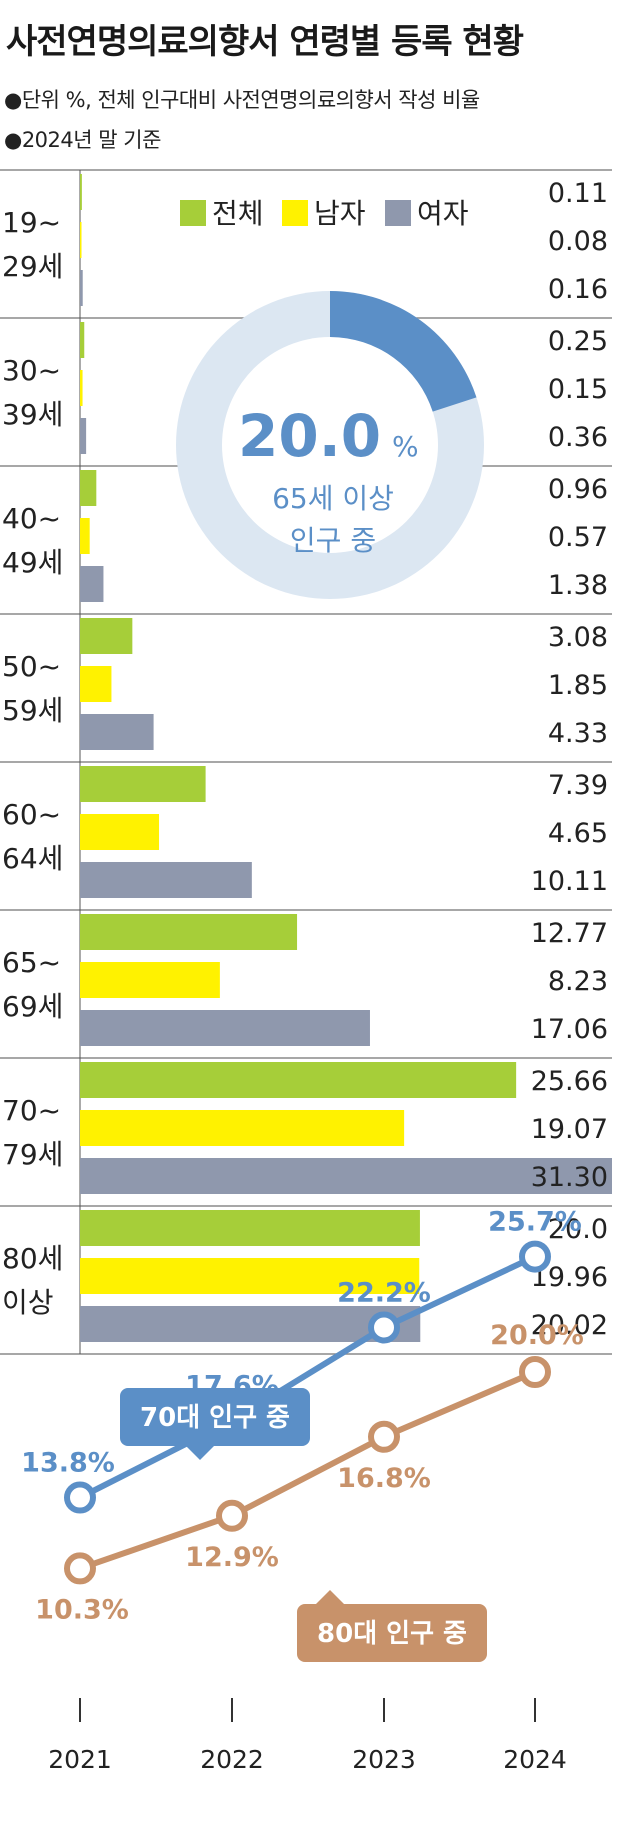  I want to click on series-tag-label: 80대 인구 중, so click(392, 1634).